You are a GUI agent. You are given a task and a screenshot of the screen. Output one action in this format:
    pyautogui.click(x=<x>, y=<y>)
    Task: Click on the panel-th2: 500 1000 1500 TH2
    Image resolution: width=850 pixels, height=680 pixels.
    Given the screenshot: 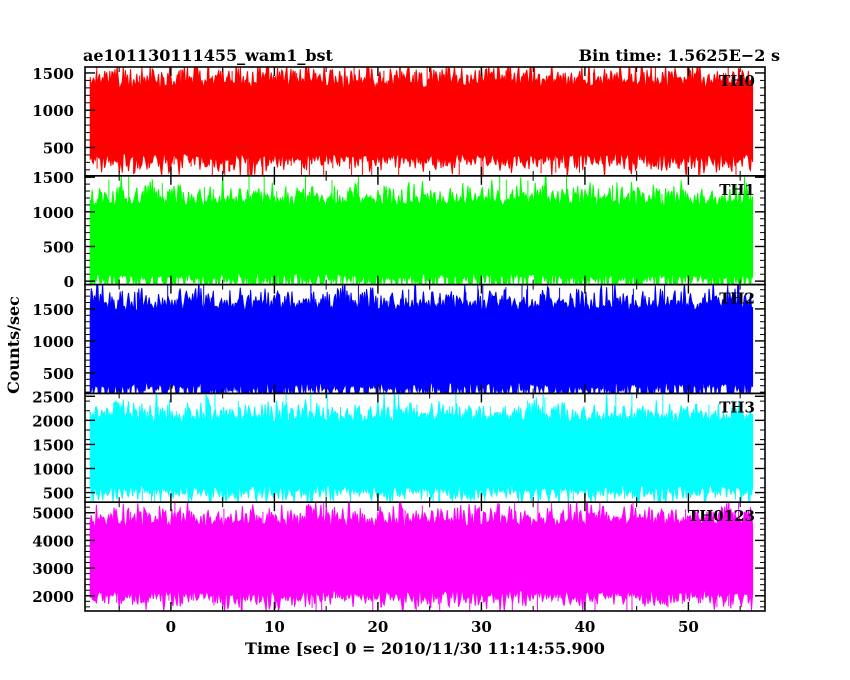 What is the action you would take?
    pyautogui.click(x=399, y=339)
    